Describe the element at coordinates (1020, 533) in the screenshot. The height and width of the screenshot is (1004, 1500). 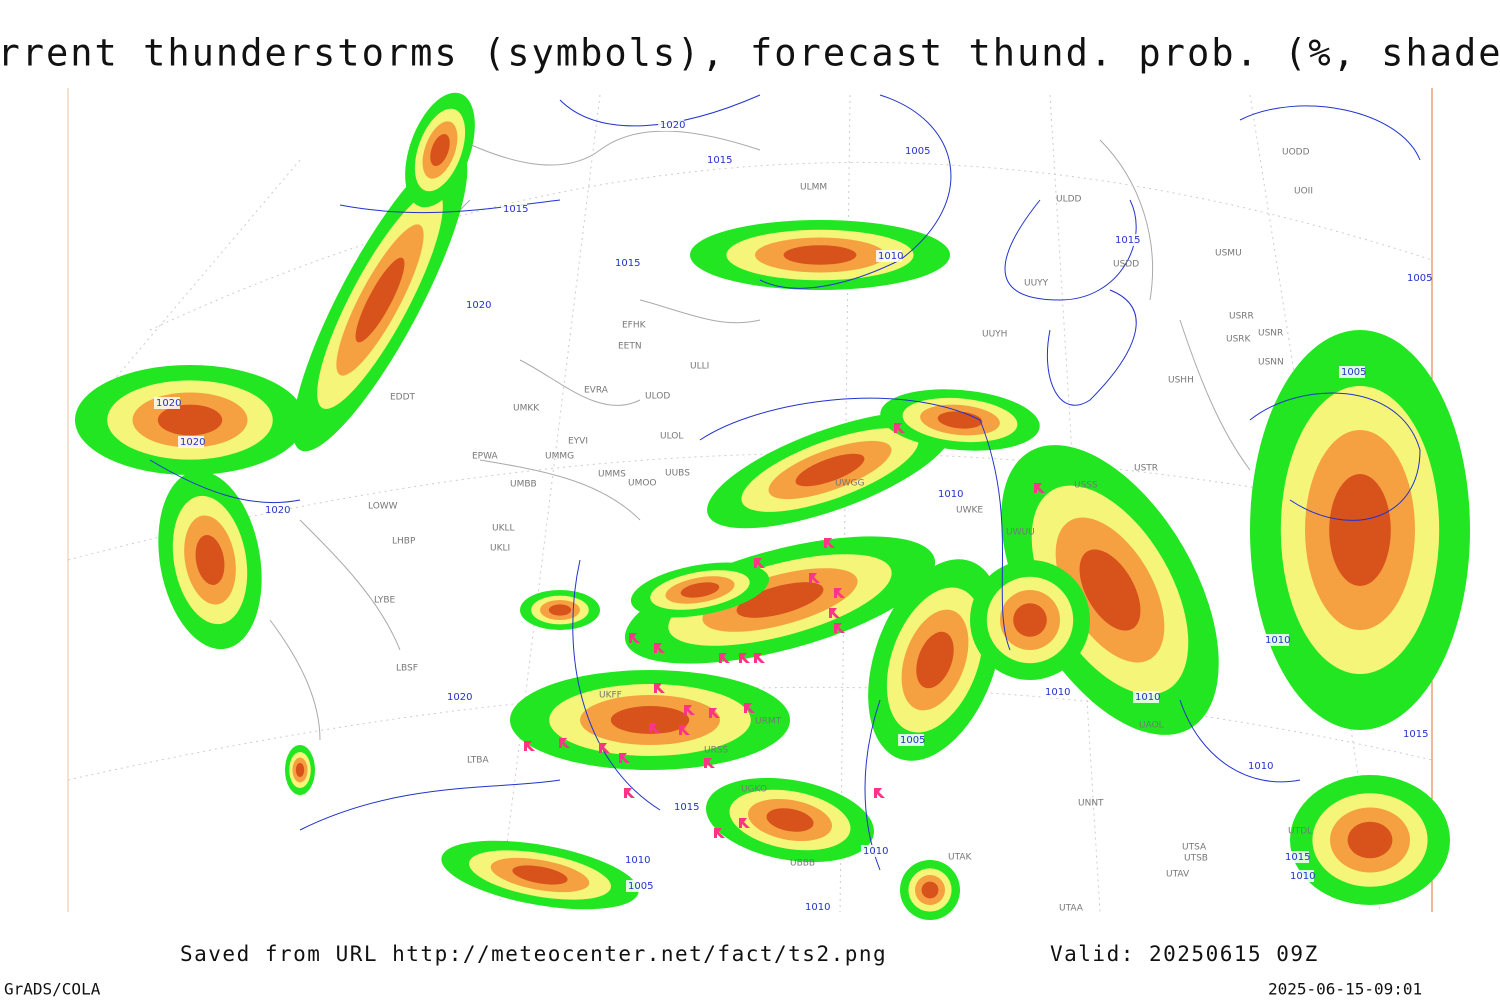
I see `station-label: UWUU` at that location.